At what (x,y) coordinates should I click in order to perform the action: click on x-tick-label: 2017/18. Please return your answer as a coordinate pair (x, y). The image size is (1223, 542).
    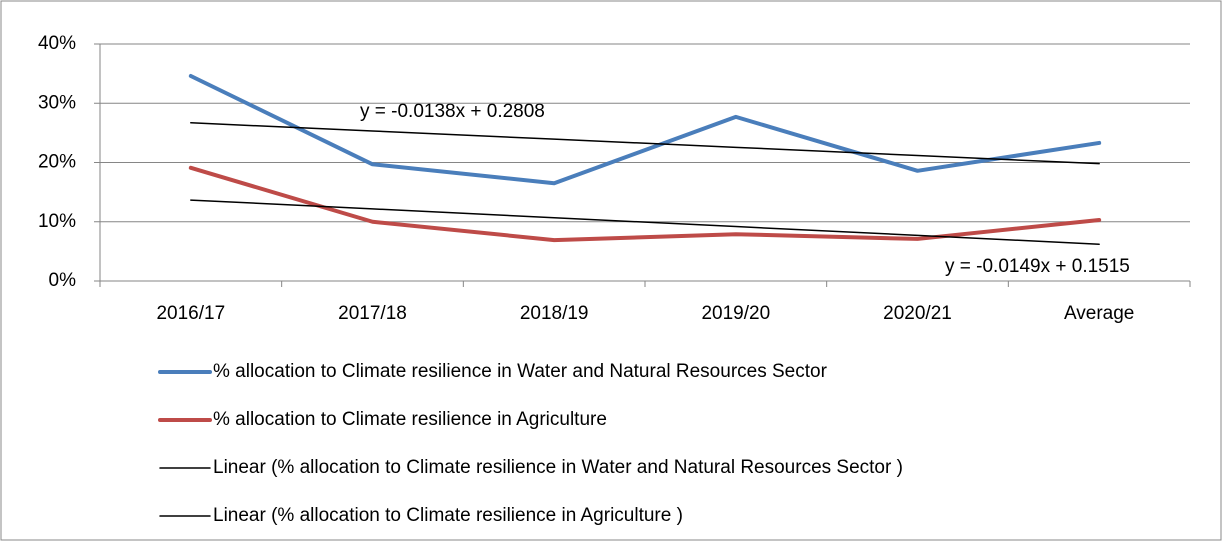
    Looking at the image, I should click on (372, 313).